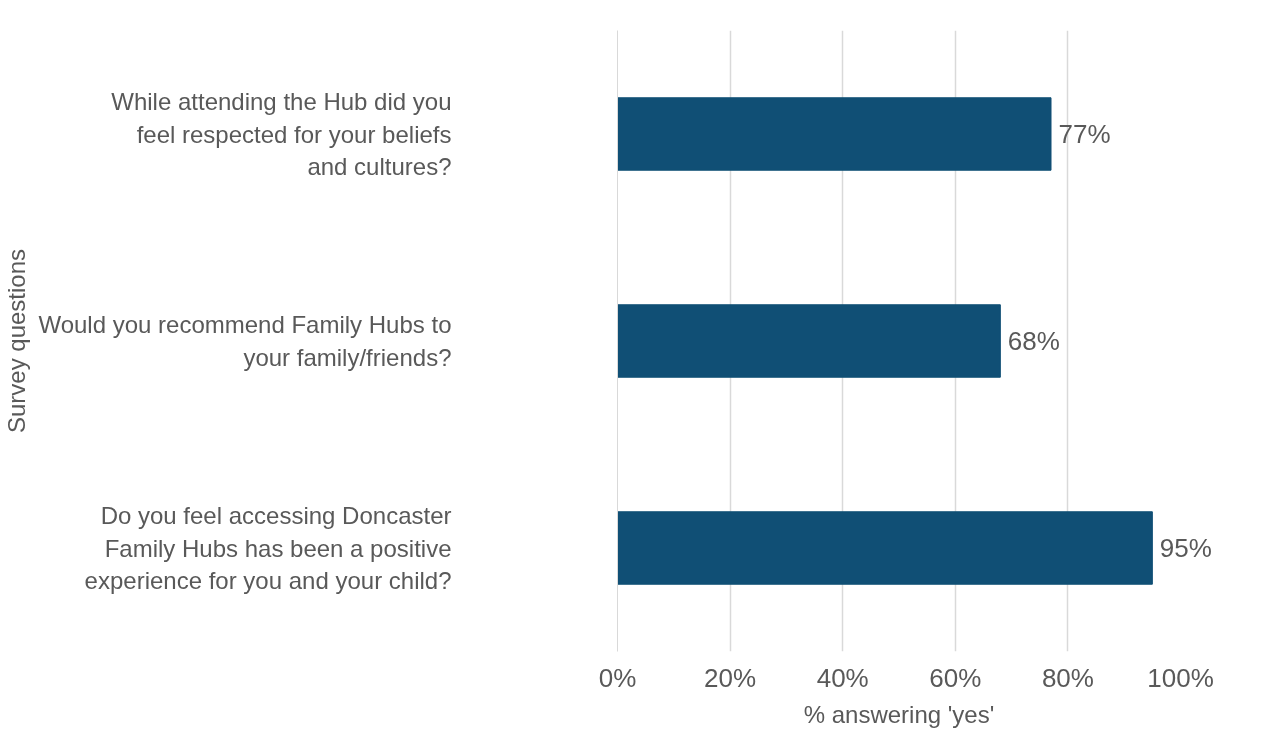 The height and width of the screenshot is (738, 1266). I want to click on x-tick-label: 40%, so click(842, 677).